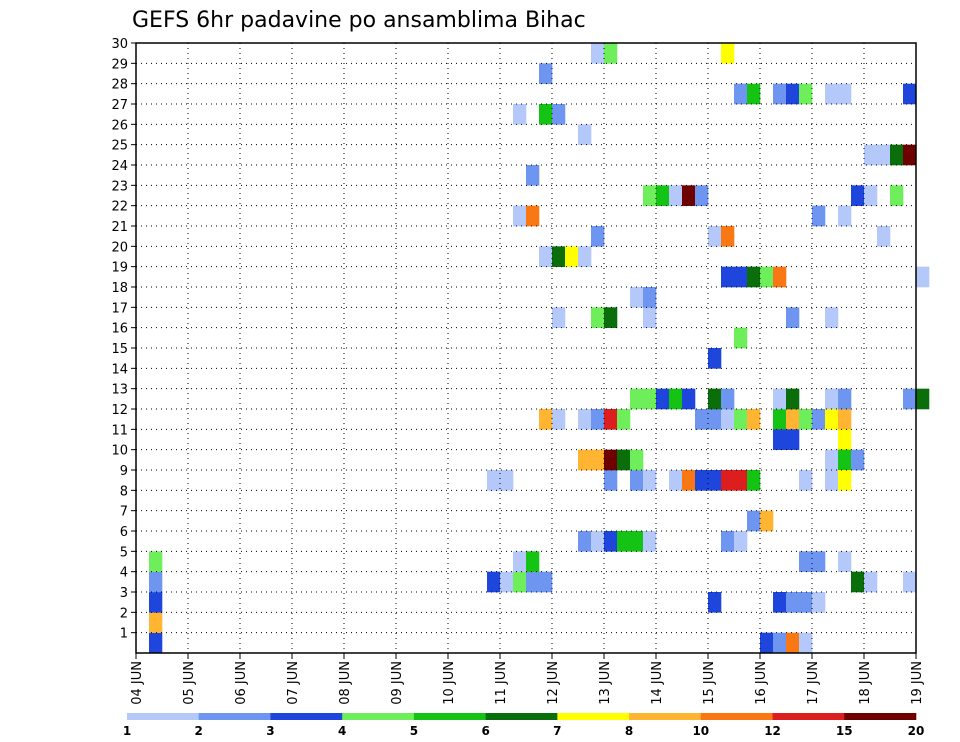 This screenshot has width=960, height=742. What do you see at coordinates (119, 308) in the screenshot?
I see `y-tick-label: 17` at bounding box center [119, 308].